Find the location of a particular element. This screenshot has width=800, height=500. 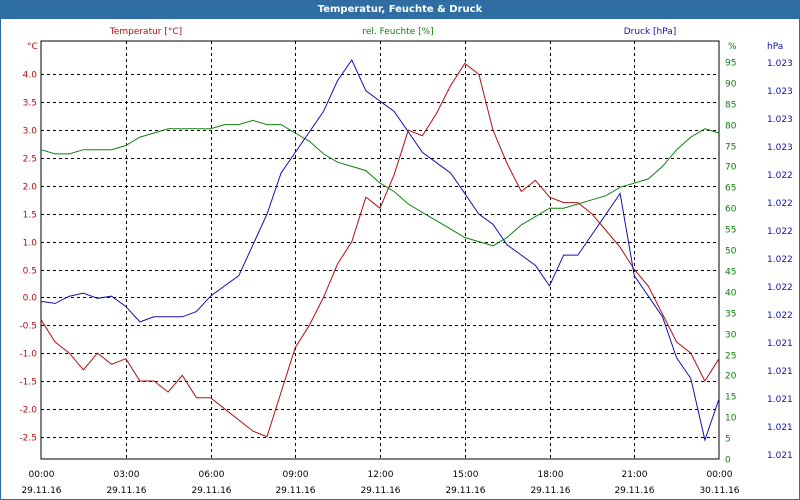

humidity-tick-label: 80 is located at coordinates (731, 127).